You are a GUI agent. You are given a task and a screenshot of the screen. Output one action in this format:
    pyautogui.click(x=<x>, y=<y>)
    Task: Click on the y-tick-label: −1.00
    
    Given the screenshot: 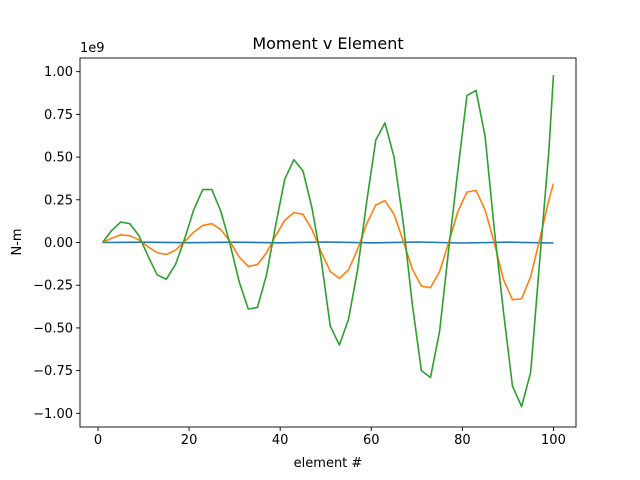 What is the action you would take?
    pyautogui.click(x=53, y=414)
    